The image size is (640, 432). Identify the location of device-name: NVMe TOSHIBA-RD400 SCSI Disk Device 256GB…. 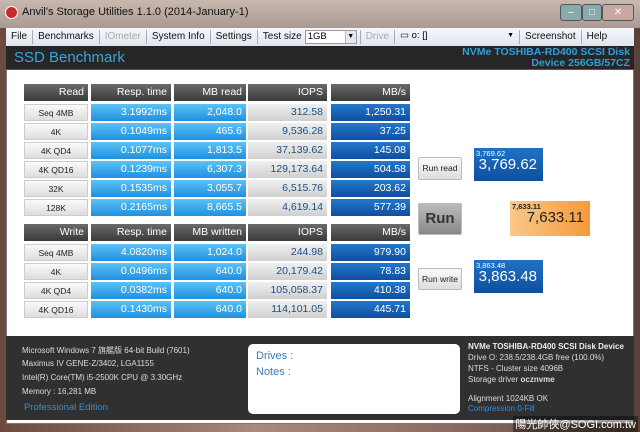
(546, 58).